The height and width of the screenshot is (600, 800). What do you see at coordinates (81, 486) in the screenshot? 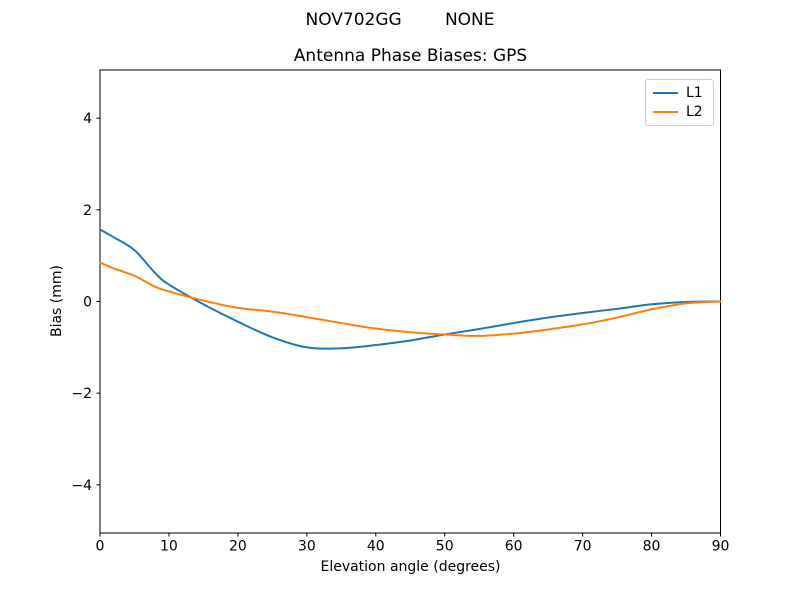
I see `y-tick-label: −4` at bounding box center [81, 486].